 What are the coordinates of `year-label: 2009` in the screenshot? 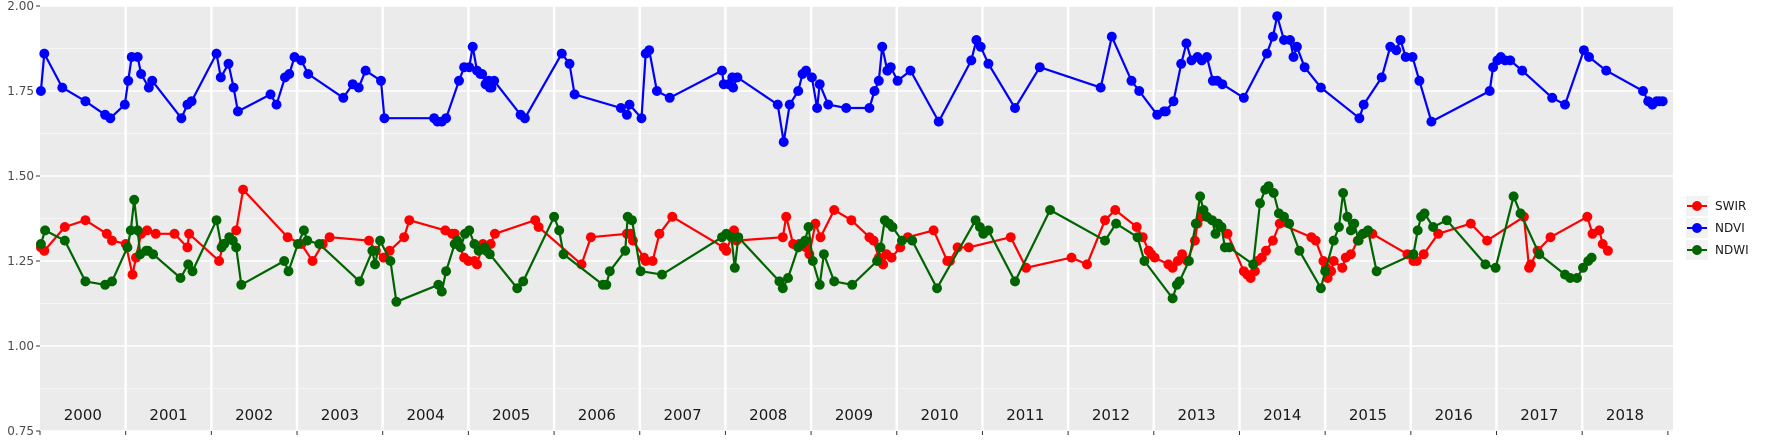 It's located at (854, 415).